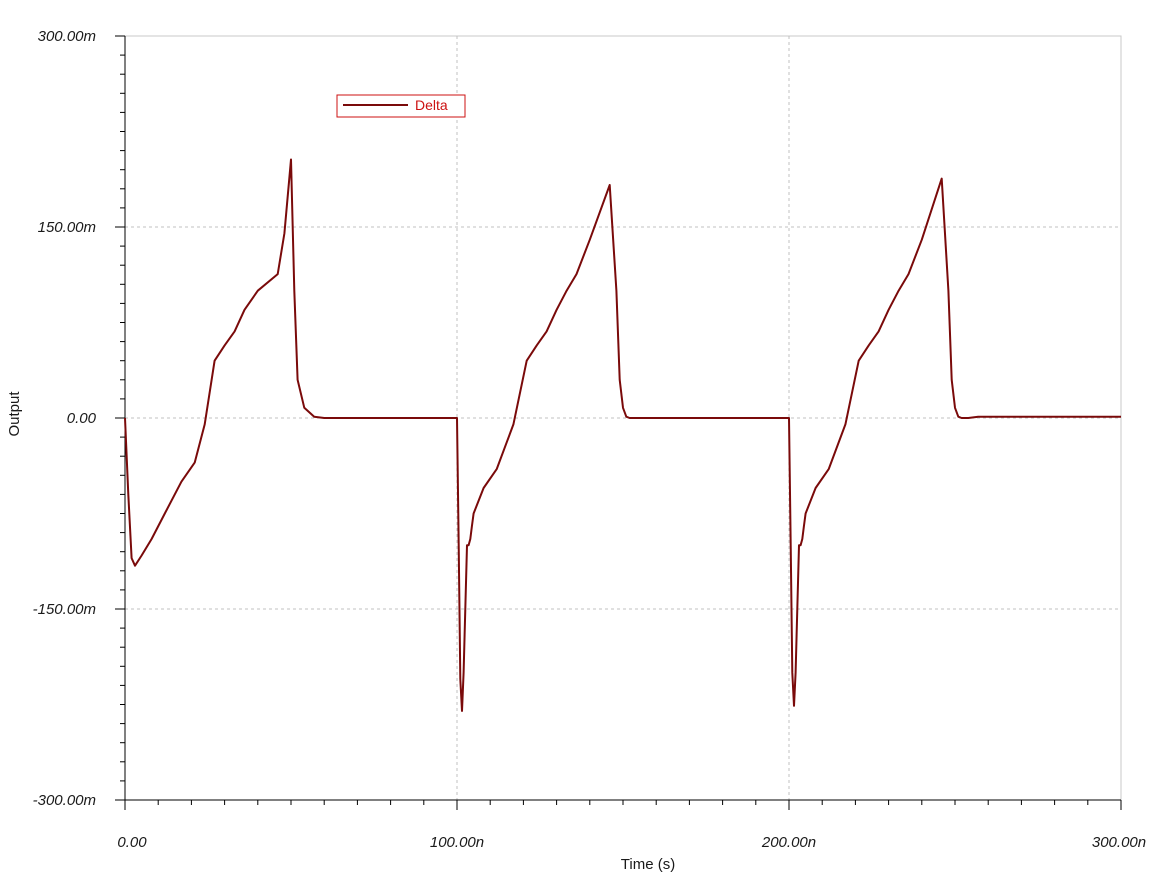 This screenshot has width=1172, height=884. What do you see at coordinates (788, 842) in the screenshot?
I see `x-tick-label: 200.00n` at bounding box center [788, 842].